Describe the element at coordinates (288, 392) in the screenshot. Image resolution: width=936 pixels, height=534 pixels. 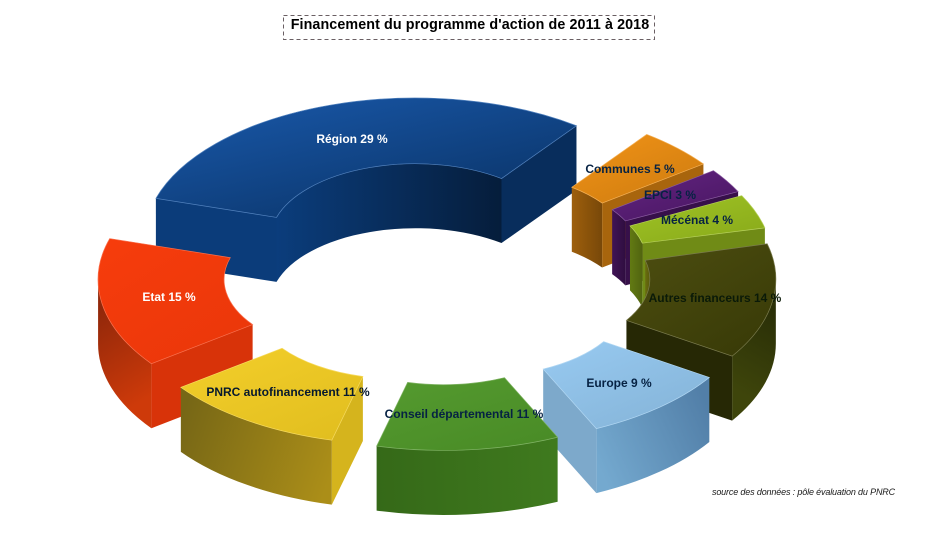
I see `svg-text: PNRC autofinancement 11 %` at that location.